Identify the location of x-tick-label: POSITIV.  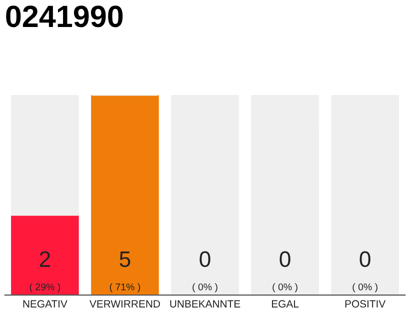
(365, 304).